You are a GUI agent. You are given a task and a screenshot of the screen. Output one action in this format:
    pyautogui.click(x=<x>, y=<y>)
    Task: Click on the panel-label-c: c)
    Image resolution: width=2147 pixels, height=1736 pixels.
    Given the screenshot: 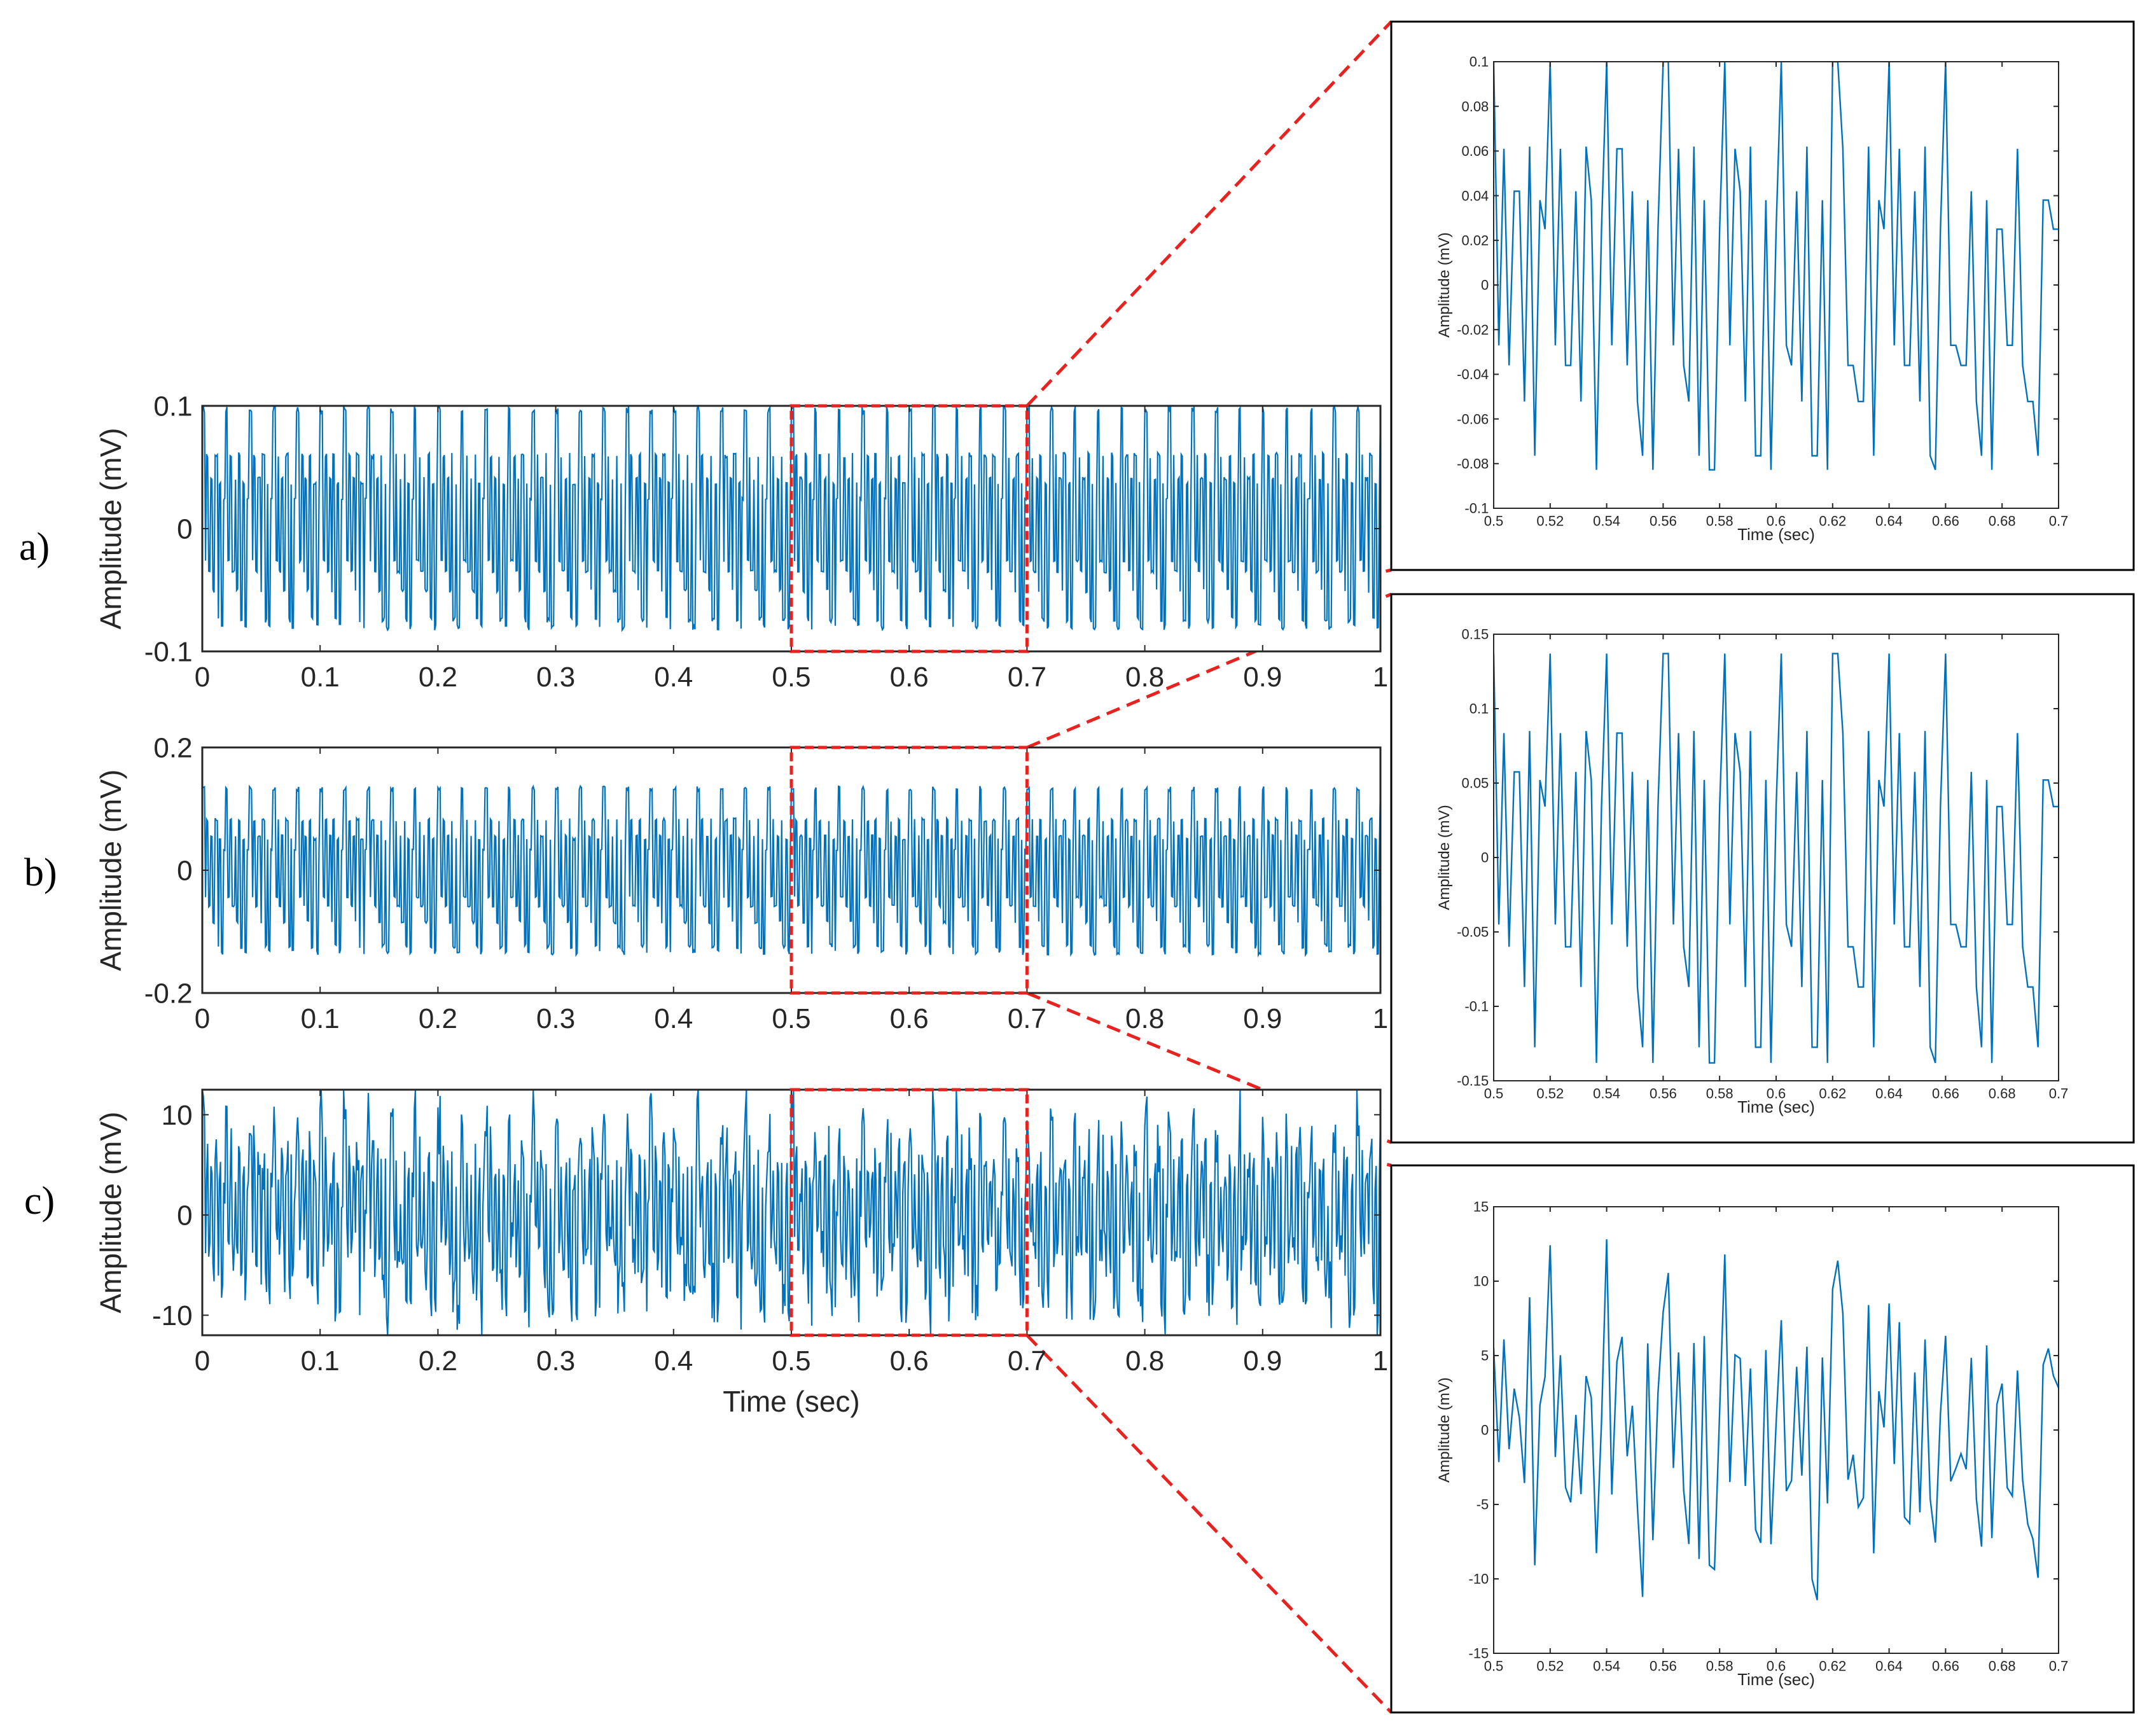 What is the action you would take?
    pyautogui.click(x=39, y=1201)
    